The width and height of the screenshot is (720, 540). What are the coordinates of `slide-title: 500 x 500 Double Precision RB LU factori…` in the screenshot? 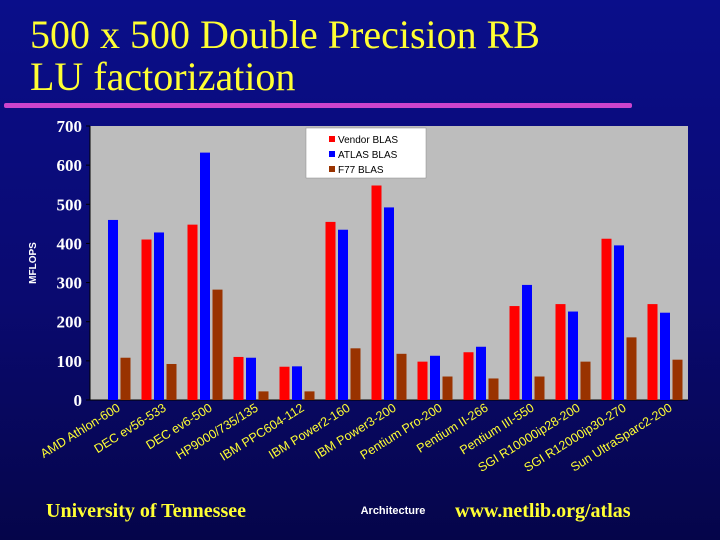 It's located at (350, 56).